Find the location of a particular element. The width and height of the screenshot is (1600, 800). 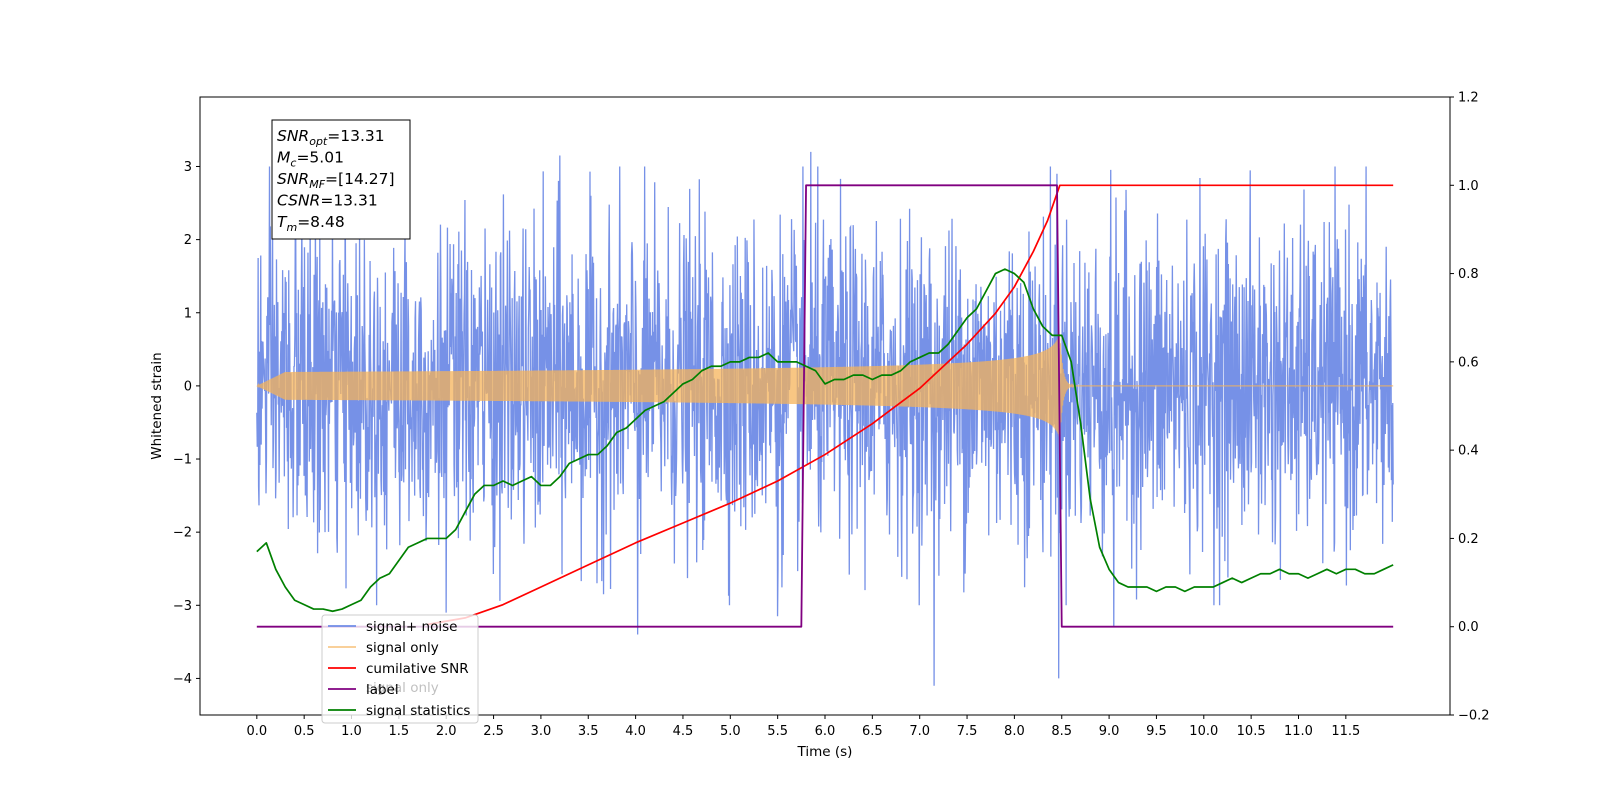

x-tick-label: 3.0 is located at coordinates (541, 731).